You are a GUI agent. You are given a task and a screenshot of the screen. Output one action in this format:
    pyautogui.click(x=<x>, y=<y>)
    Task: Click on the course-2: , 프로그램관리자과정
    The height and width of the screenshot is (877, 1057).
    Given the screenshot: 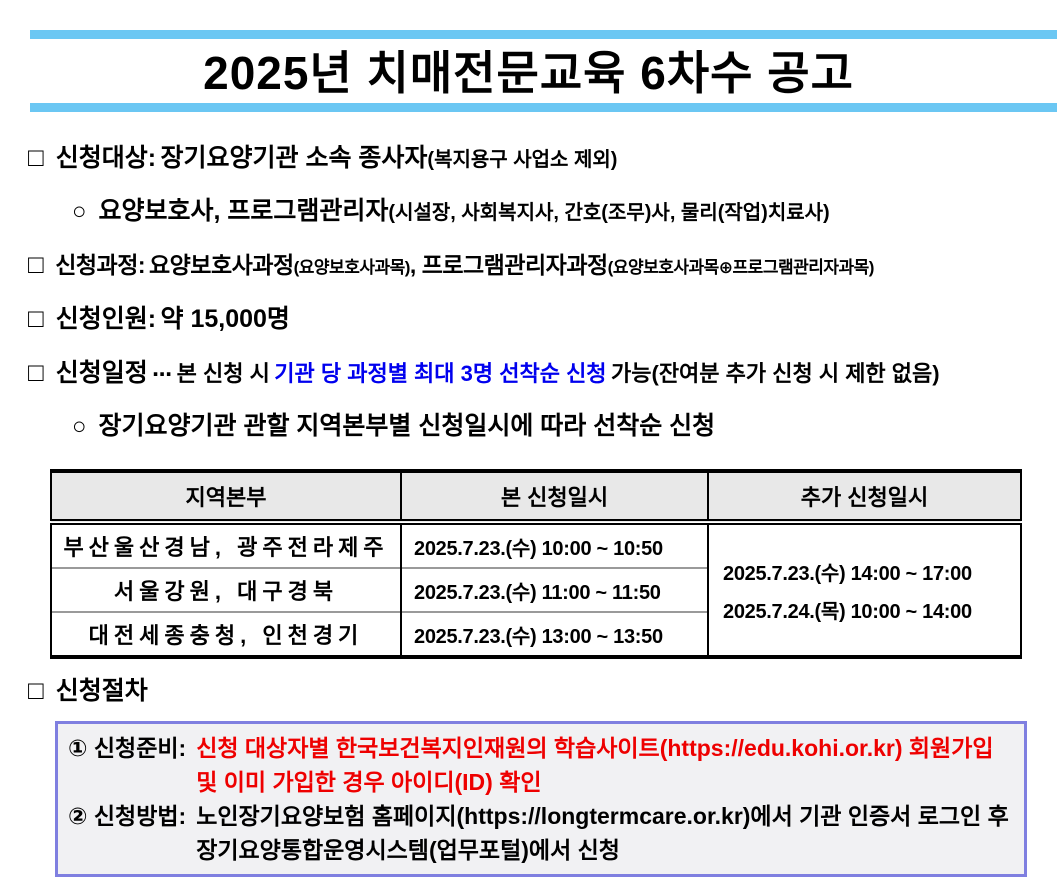 What is the action you would take?
    pyautogui.click(x=508, y=265)
    